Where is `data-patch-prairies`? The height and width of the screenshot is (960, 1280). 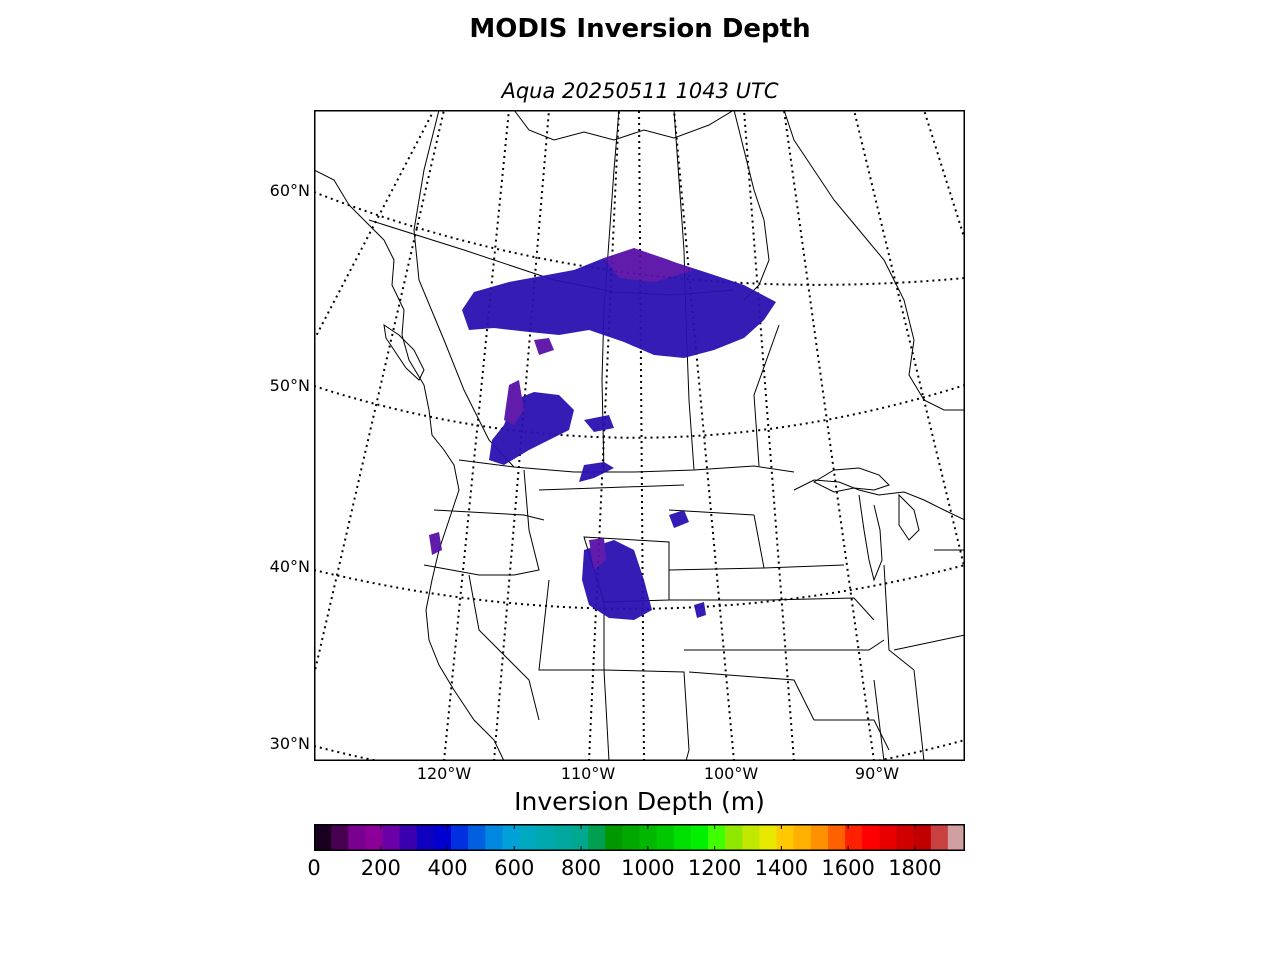
data-patch-prairies is located at coordinates (619, 304).